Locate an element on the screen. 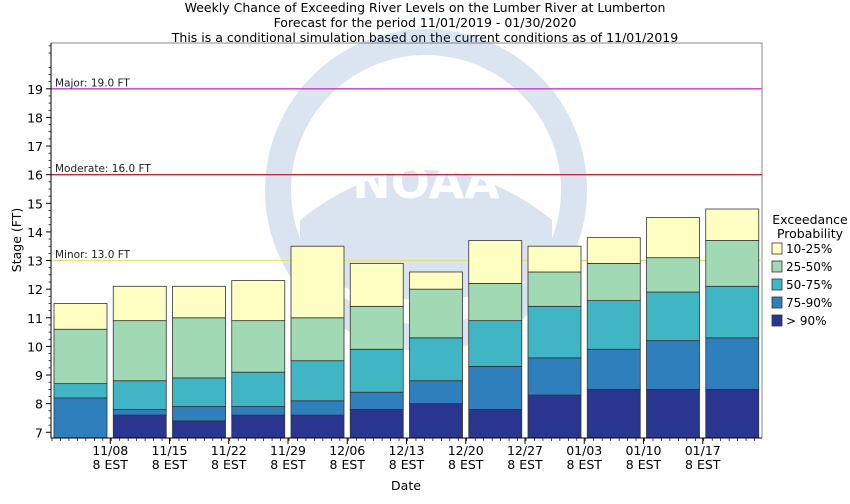  y-tick-label: 10 is located at coordinates (35, 346).